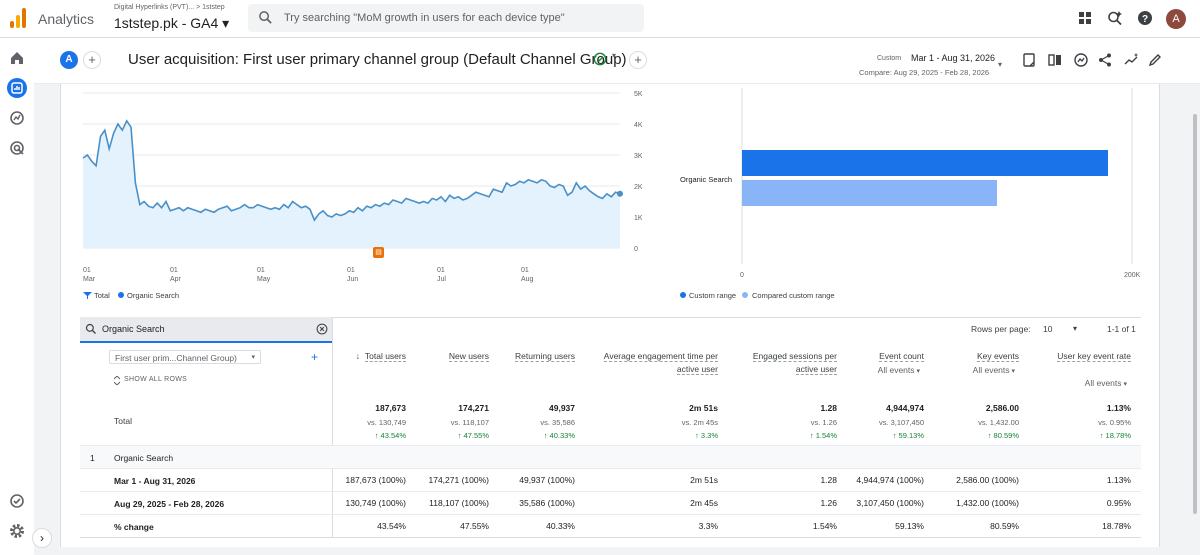 Image resolution: width=1200 pixels, height=555 pixels. I want to click on legend-total: Total, so click(102, 295).